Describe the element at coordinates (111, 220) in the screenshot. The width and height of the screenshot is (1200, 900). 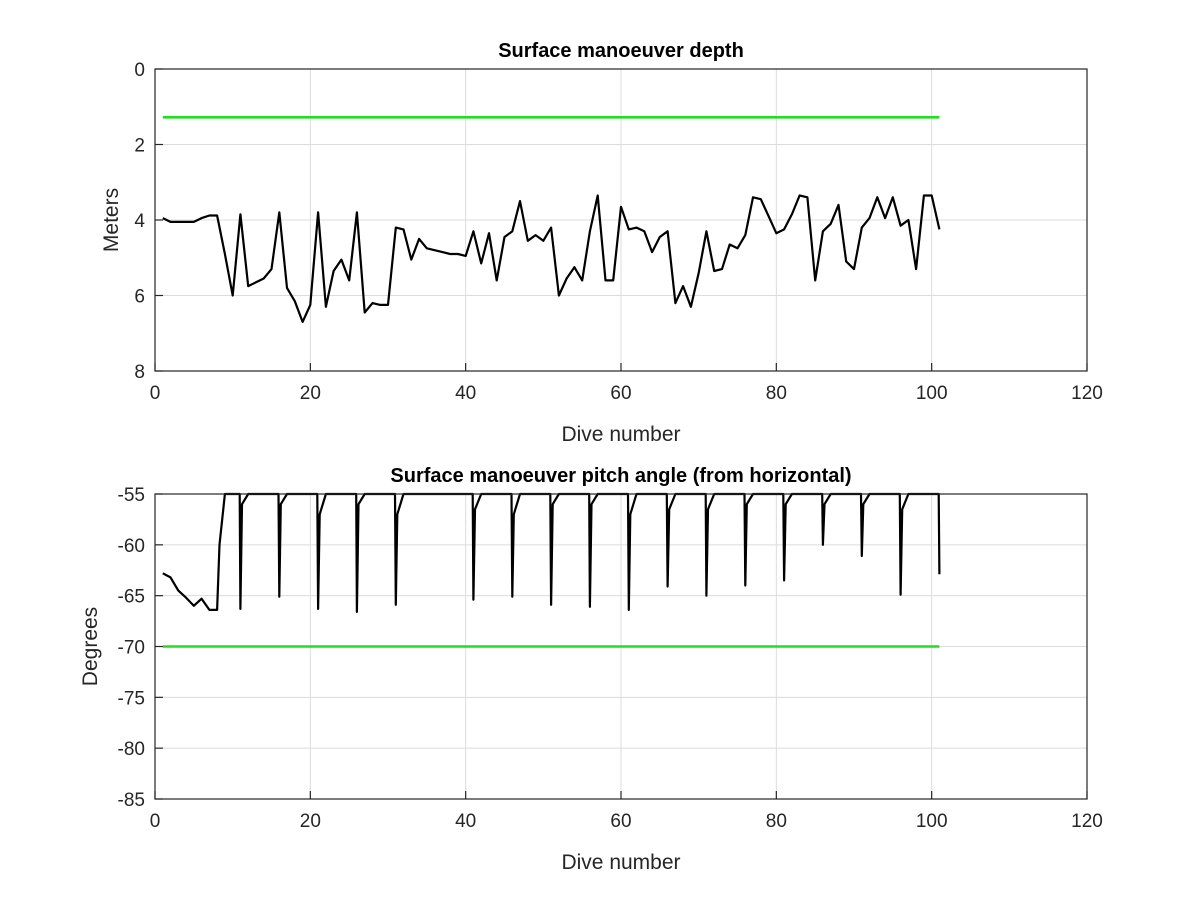
I see `depth-chart-ylabel: Meters` at that location.